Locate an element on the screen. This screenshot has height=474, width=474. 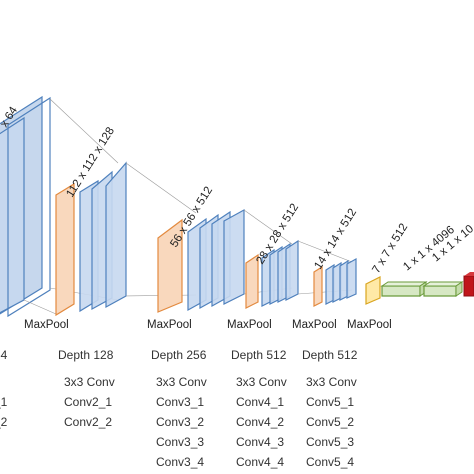
layer-label: _1 is located at coordinates (4, 402).